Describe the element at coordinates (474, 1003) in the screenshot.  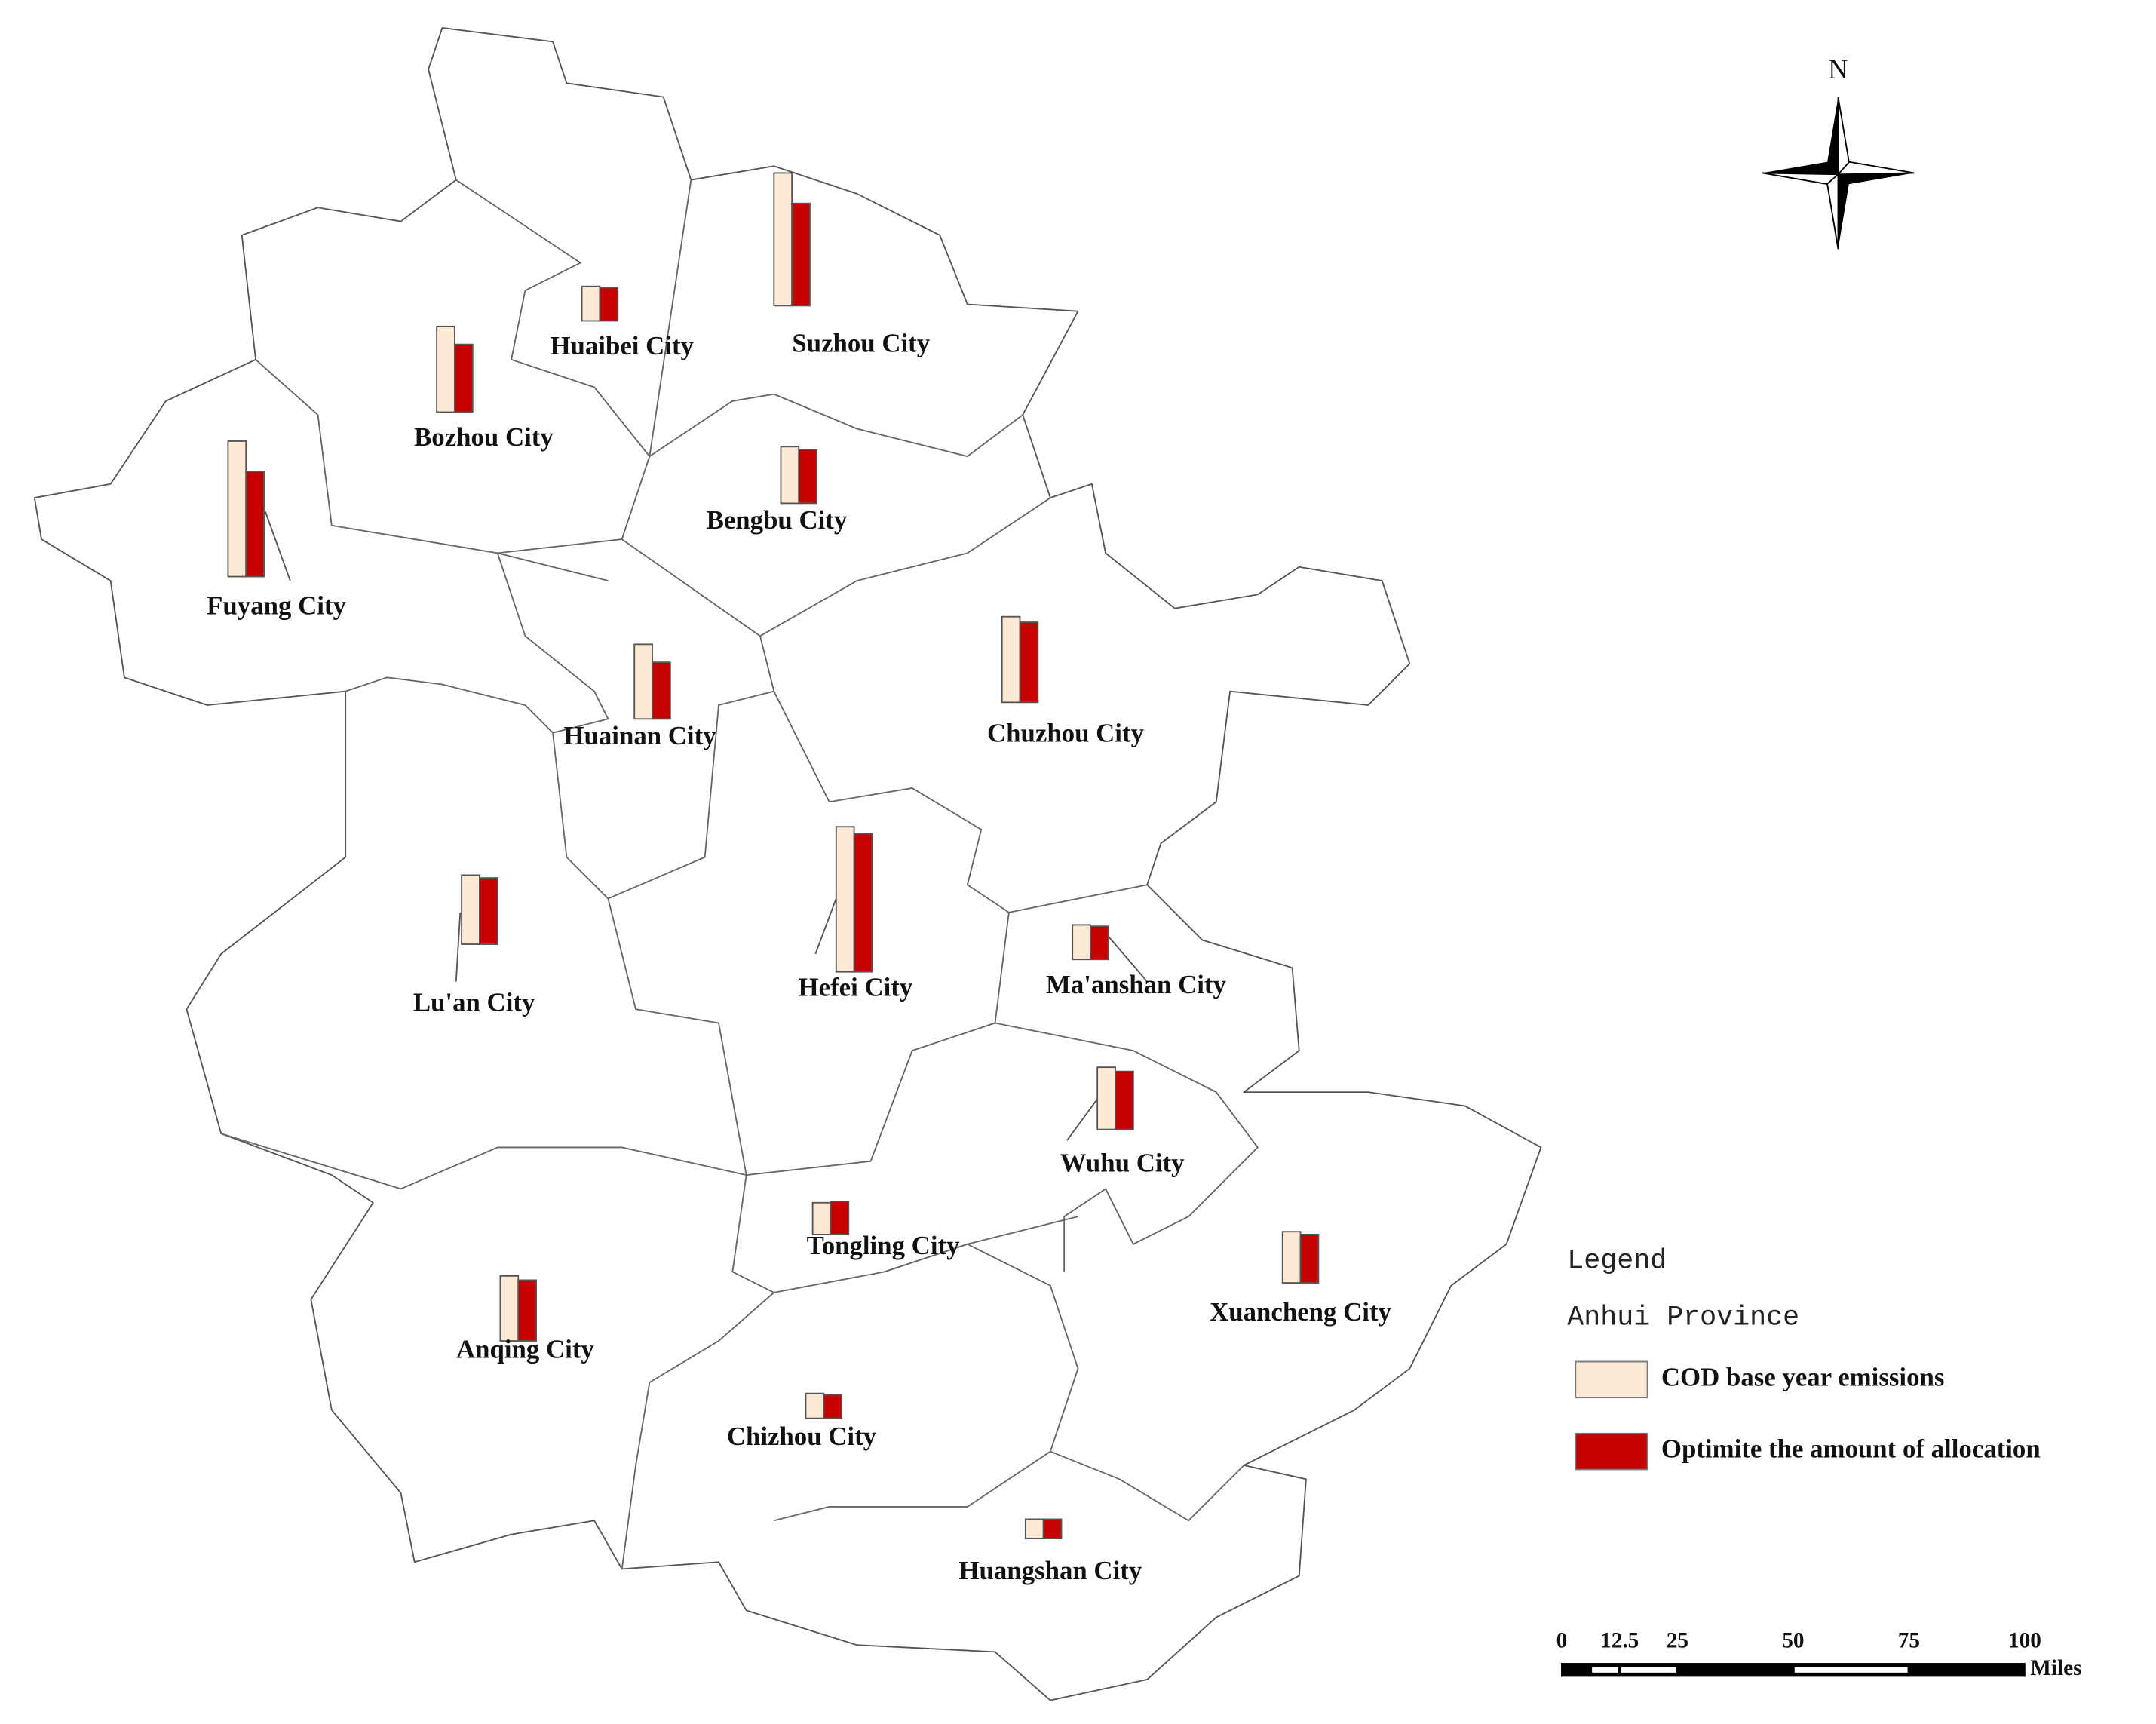
I see `city-label: Lu'an City` at that location.